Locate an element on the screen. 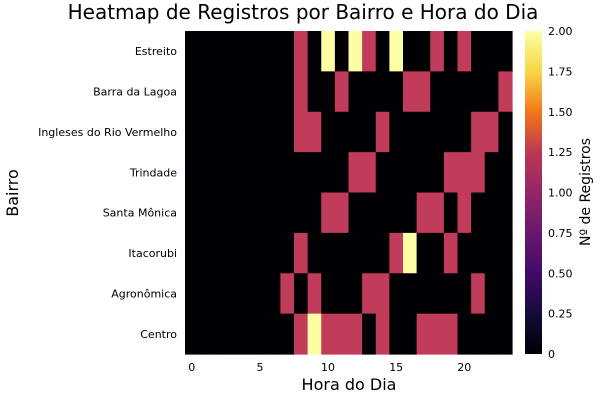 The image size is (600, 400). y-tick-label: Barra da Lagoa is located at coordinates (135, 92).